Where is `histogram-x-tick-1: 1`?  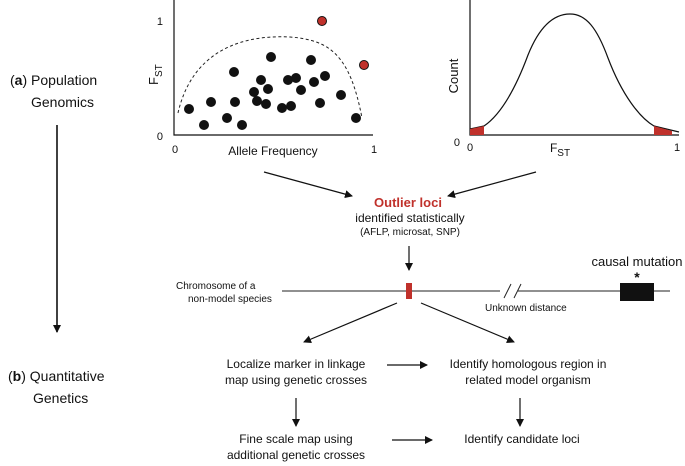 histogram-x-tick-1: 1 is located at coordinates (677, 148).